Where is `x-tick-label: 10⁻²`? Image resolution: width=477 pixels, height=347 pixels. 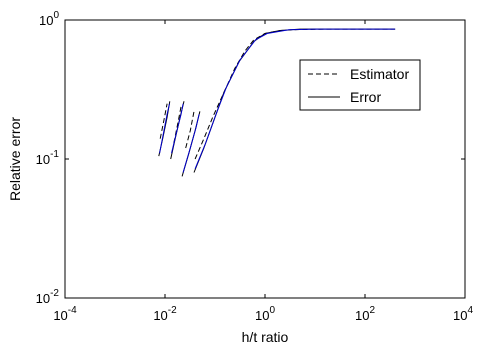
x-tick-label: 10⁻² is located at coordinates (165, 314).